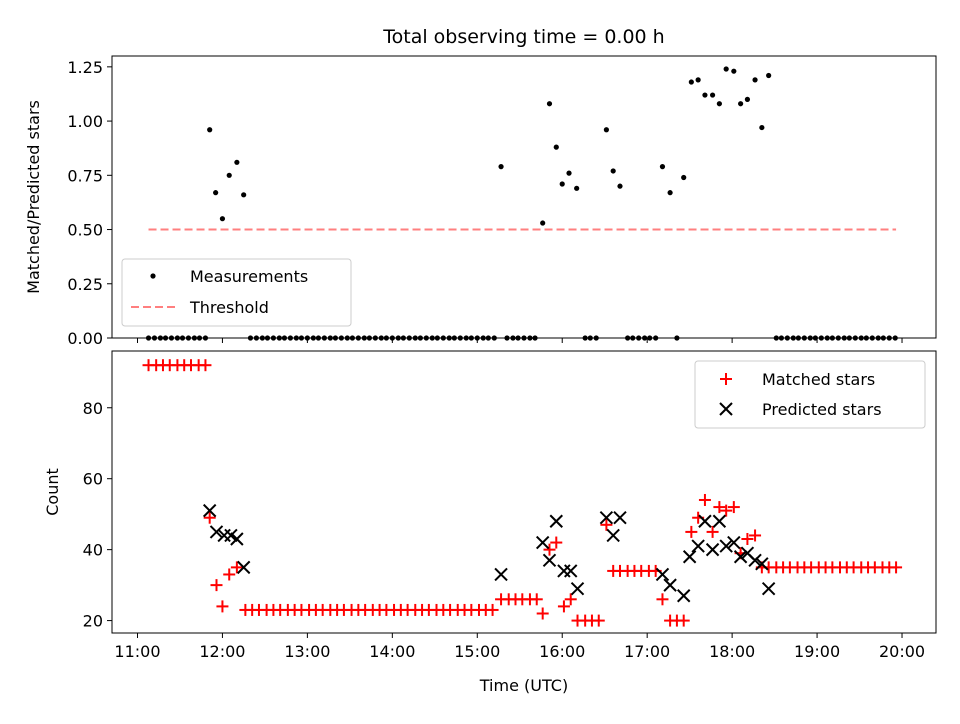 This screenshot has height=724, width=960. What do you see at coordinates (93, 408) in the screenshot?
I see `bottom-y-tick-label: 80` at bounding box center [93, 408].